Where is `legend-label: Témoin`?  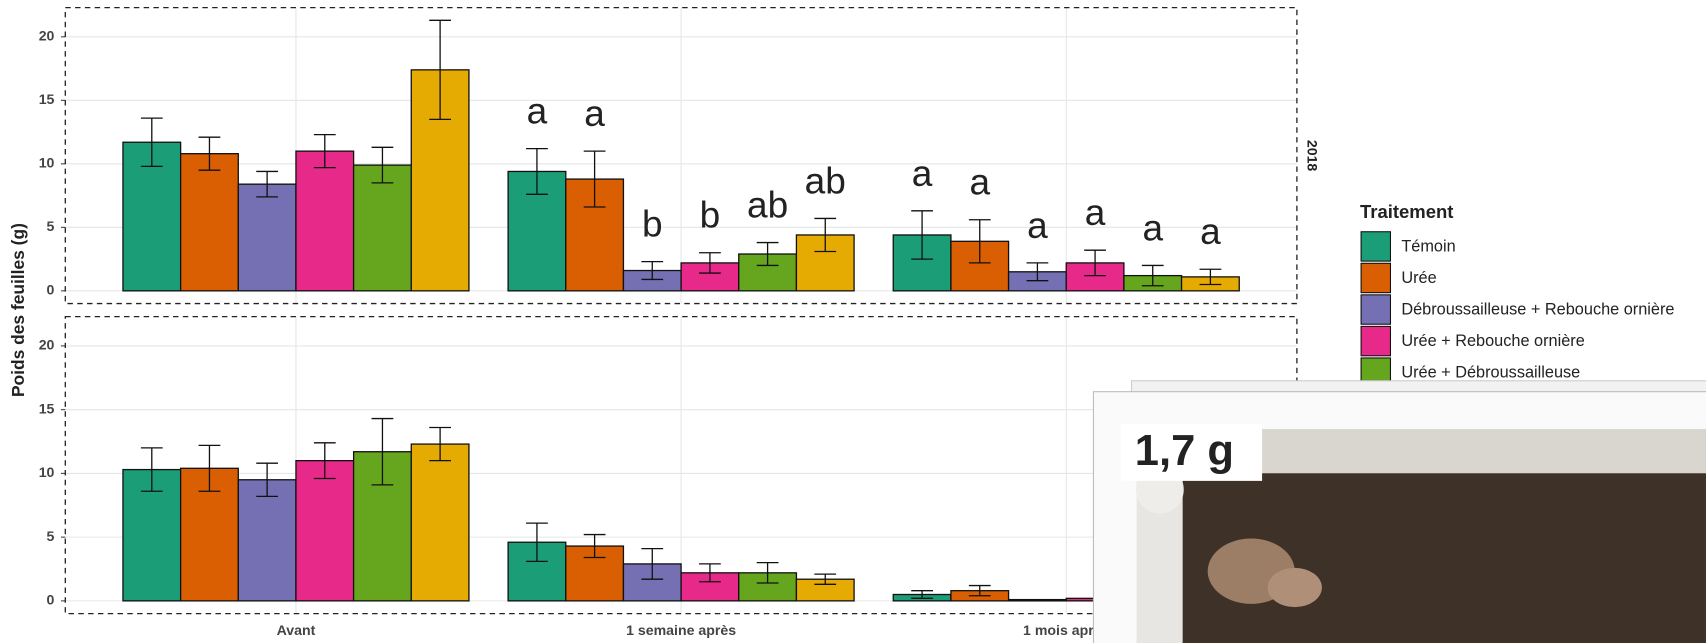
legend-label: Témoin is located at coordinates (1428, 246).